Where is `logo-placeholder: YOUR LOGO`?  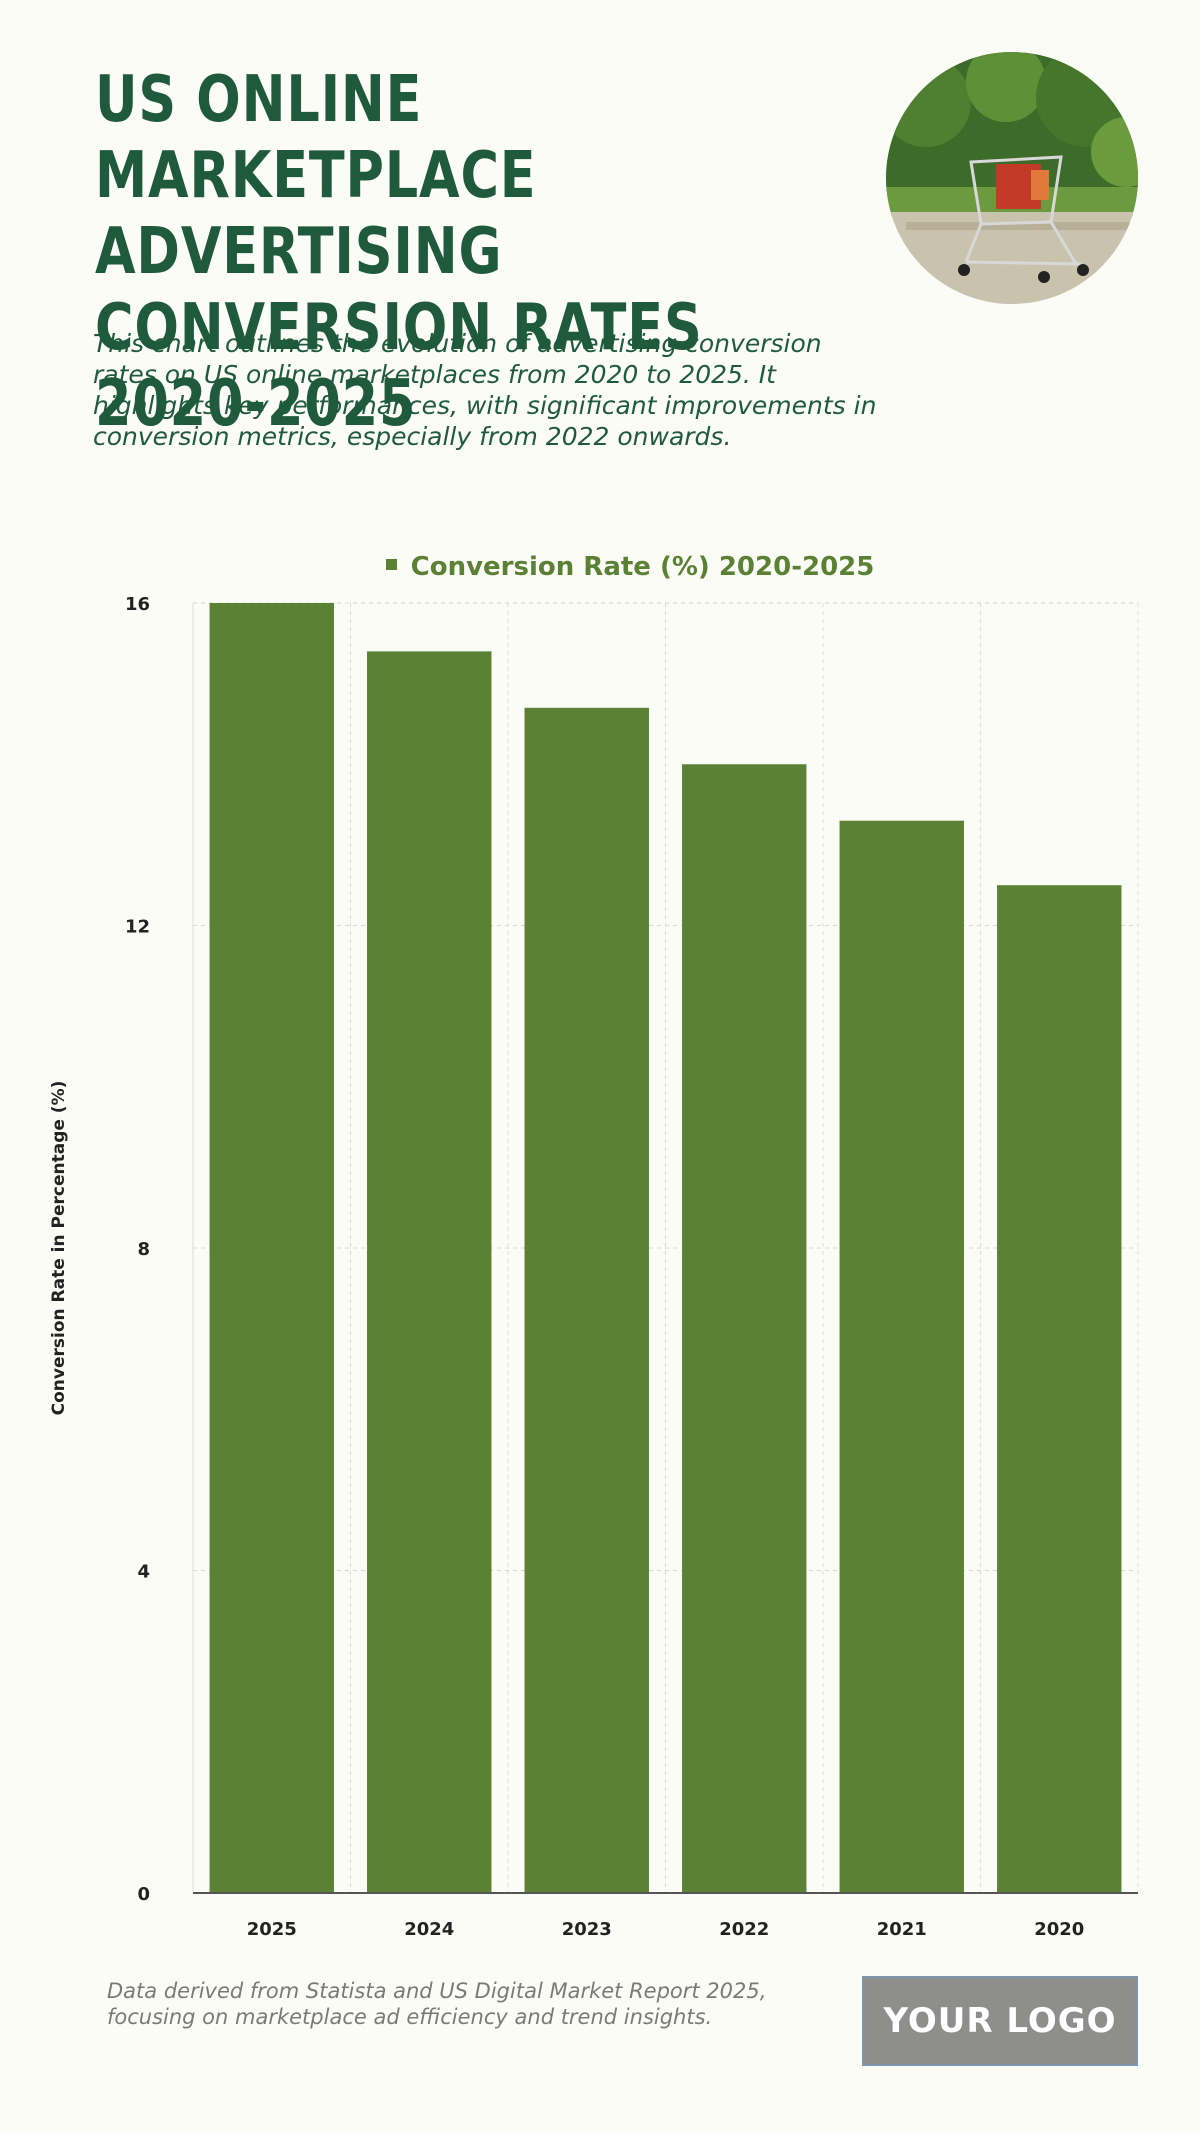 logo-placeholder: YOUR LOGO is located at coordinates (1000, 2021).